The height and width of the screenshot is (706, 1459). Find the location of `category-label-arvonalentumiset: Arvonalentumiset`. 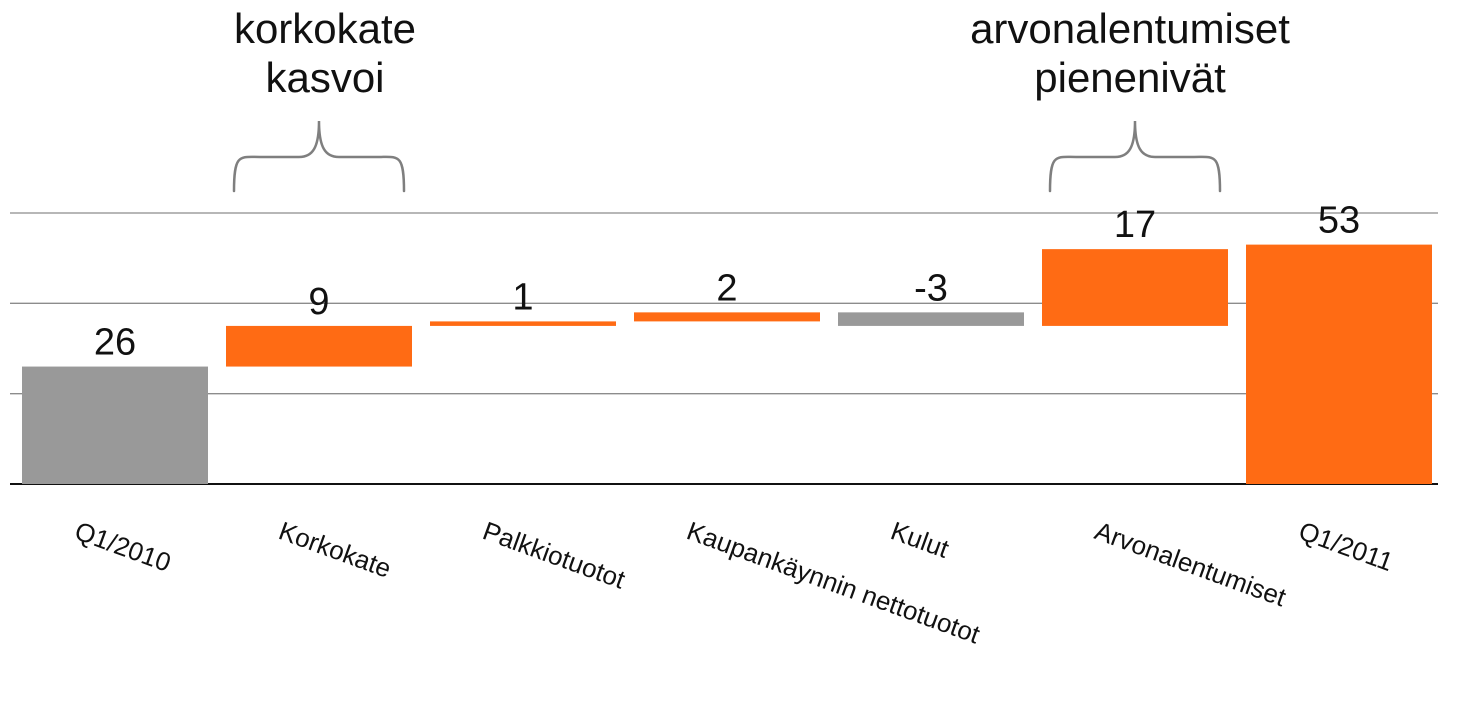

category-label-arvonalentumiset: Arvonalentumiset is located at coordinates (1191, 563).